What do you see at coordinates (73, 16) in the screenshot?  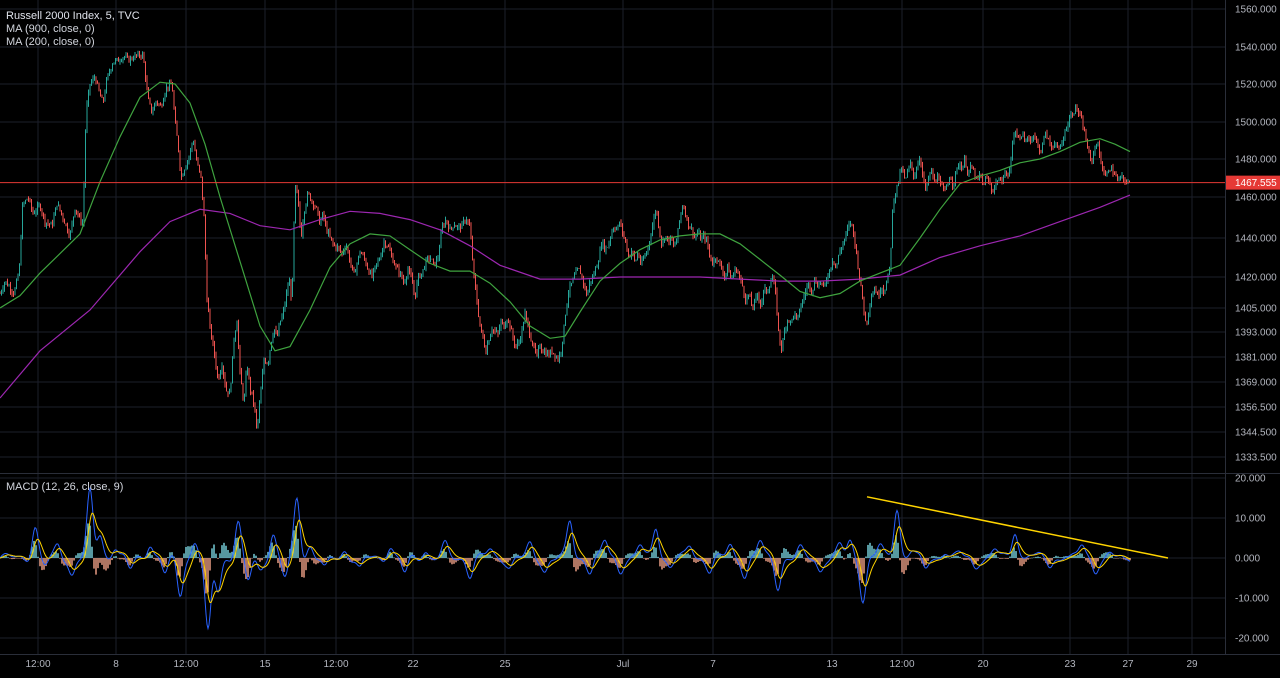 I see `symbol-title: Russell 2000 Index, 5, TVC` at bounding box center [73, 16].